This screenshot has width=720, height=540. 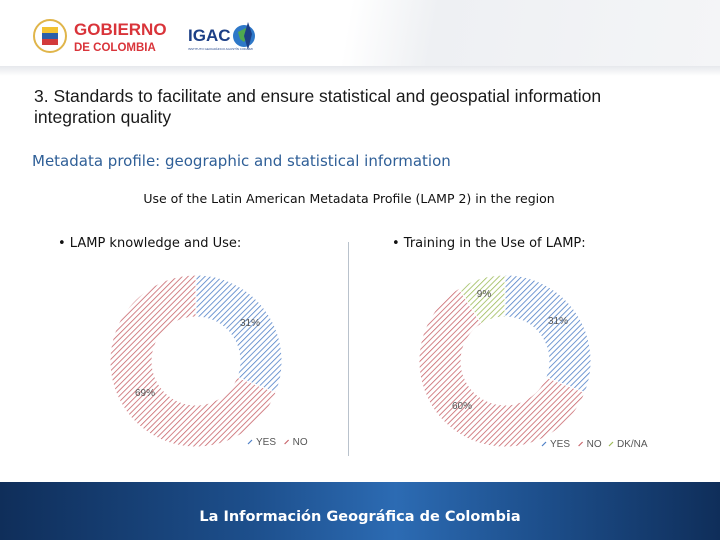 What do you see at coordinates (611, 444) in the screenshot?
I see `legend-2-swatch-dk-na` at bounding box center [611, 444].